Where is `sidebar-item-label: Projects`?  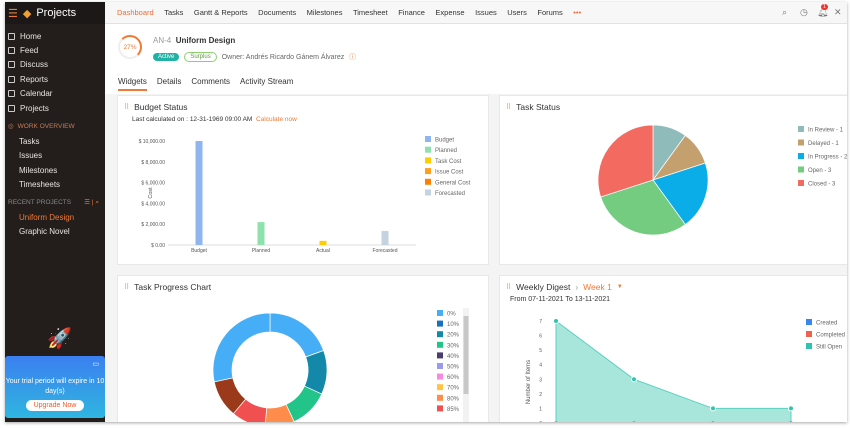 sidebar-item-label: Projects is located at coordinates (34, 108).